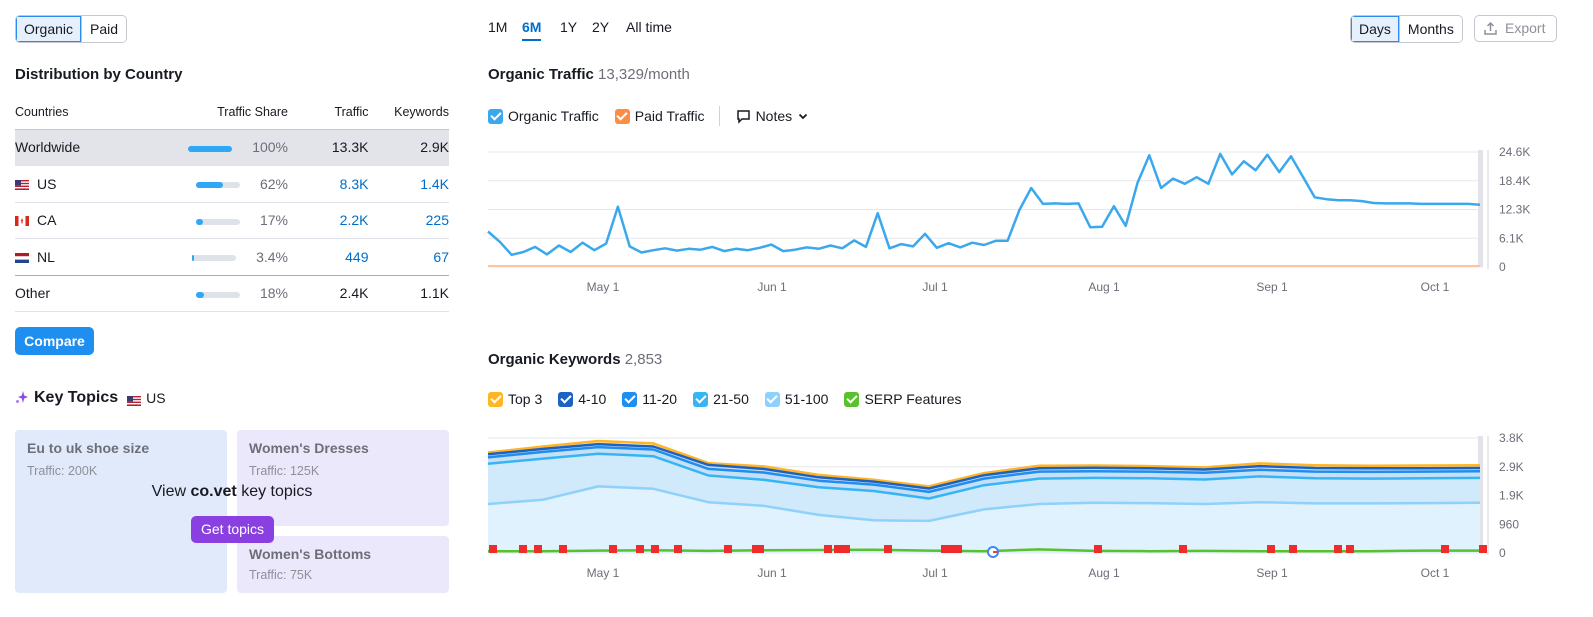 Image resolution: width=1593 pixels, height=617 pixels. What do you see at coordinates (601, 27) in the screenshot?
I see `period-2y: 2Y` at bounding box center [601, 27].